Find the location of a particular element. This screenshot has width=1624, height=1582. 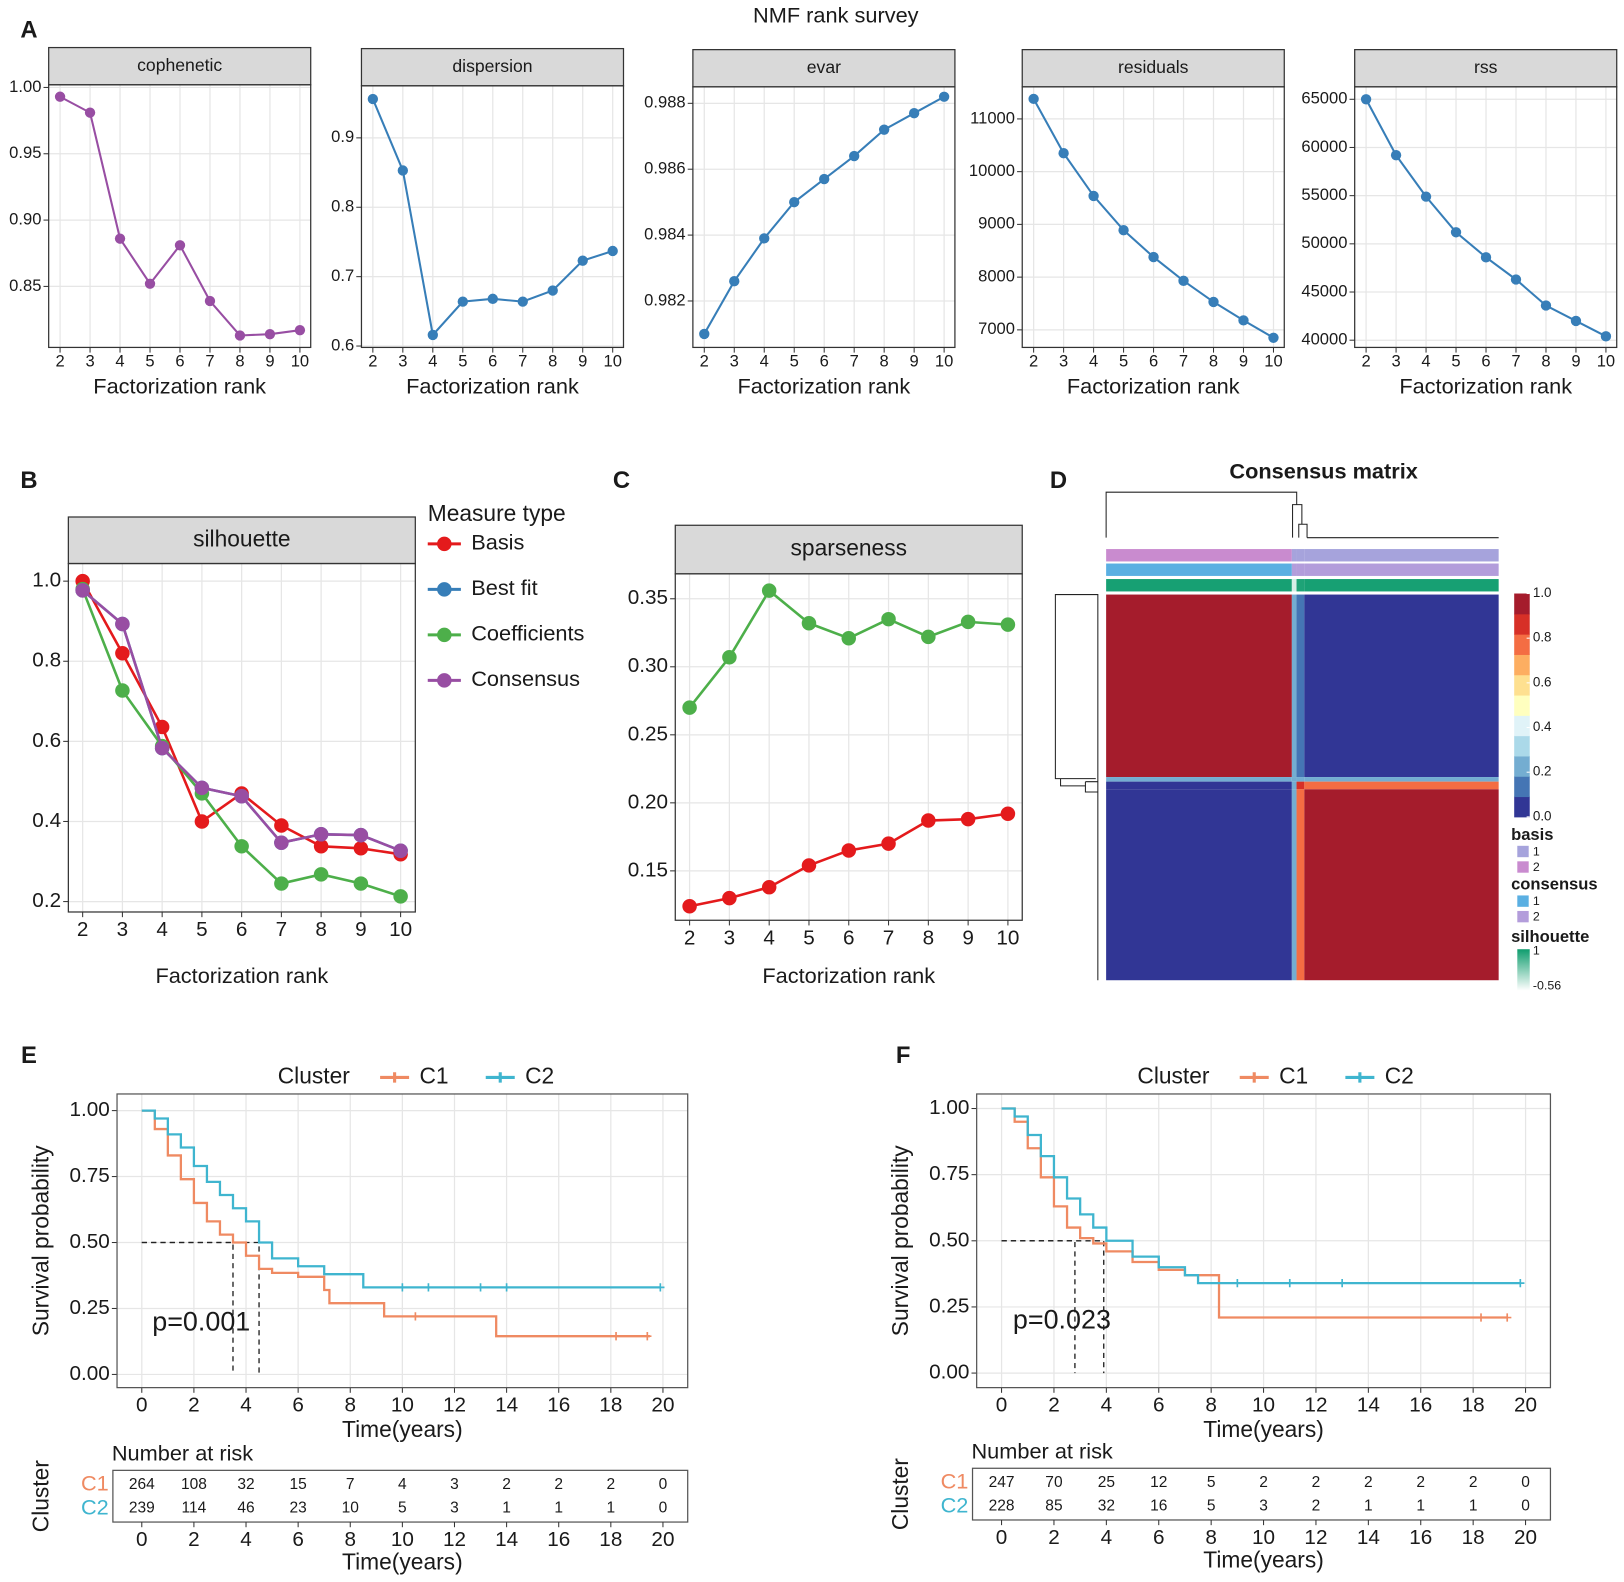

panel-label: B is located at coordinates (28, 480).